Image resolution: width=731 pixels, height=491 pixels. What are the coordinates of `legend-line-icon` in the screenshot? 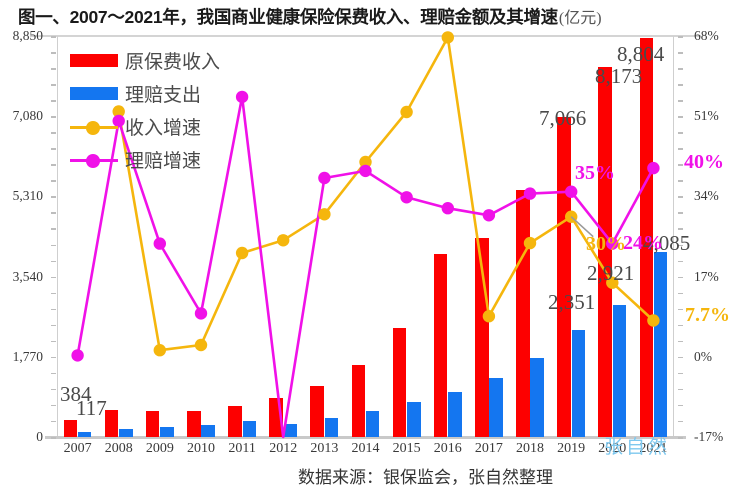 It's located at (94, 127).